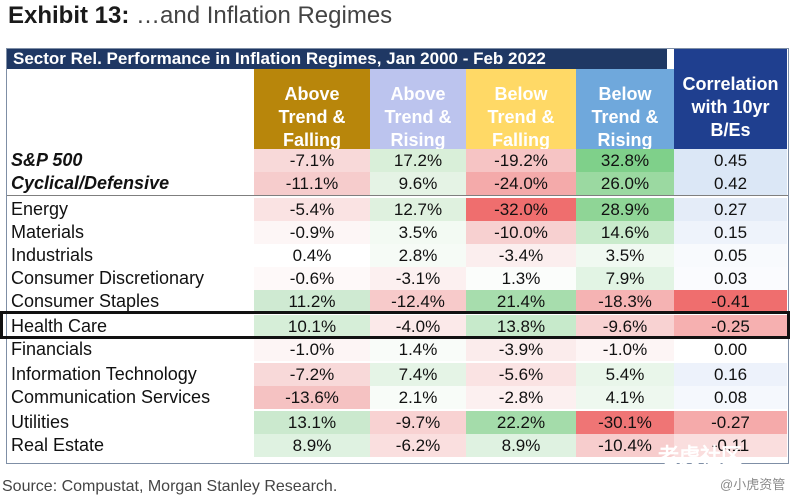 This screenshot has width=794, height=500. I want to click on table-row: Energy -5.4% 12.7% -32.0% 28.9% 0.27, so click(397, 209).